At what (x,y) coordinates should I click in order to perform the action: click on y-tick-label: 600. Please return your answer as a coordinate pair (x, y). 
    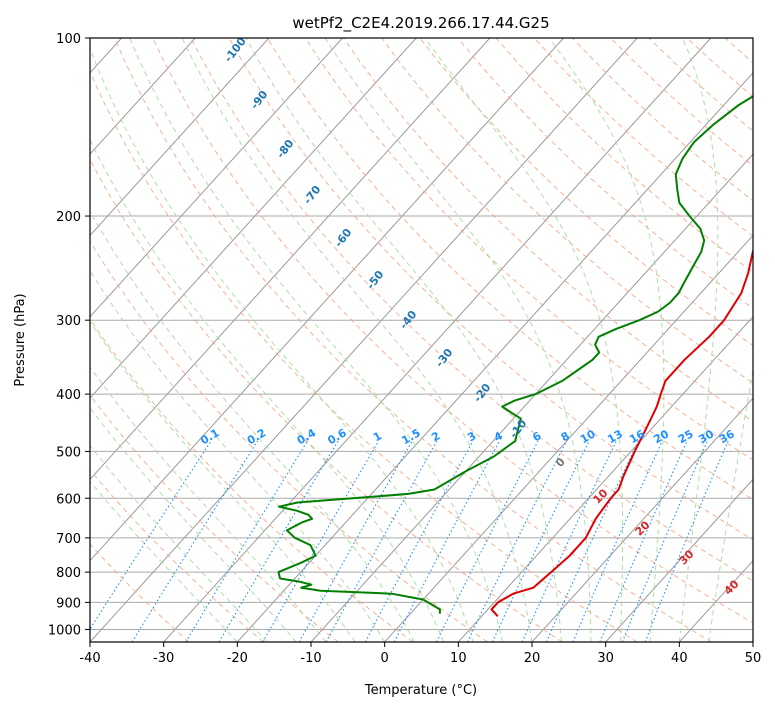
    Looking at the image, I should click on (68, 499).